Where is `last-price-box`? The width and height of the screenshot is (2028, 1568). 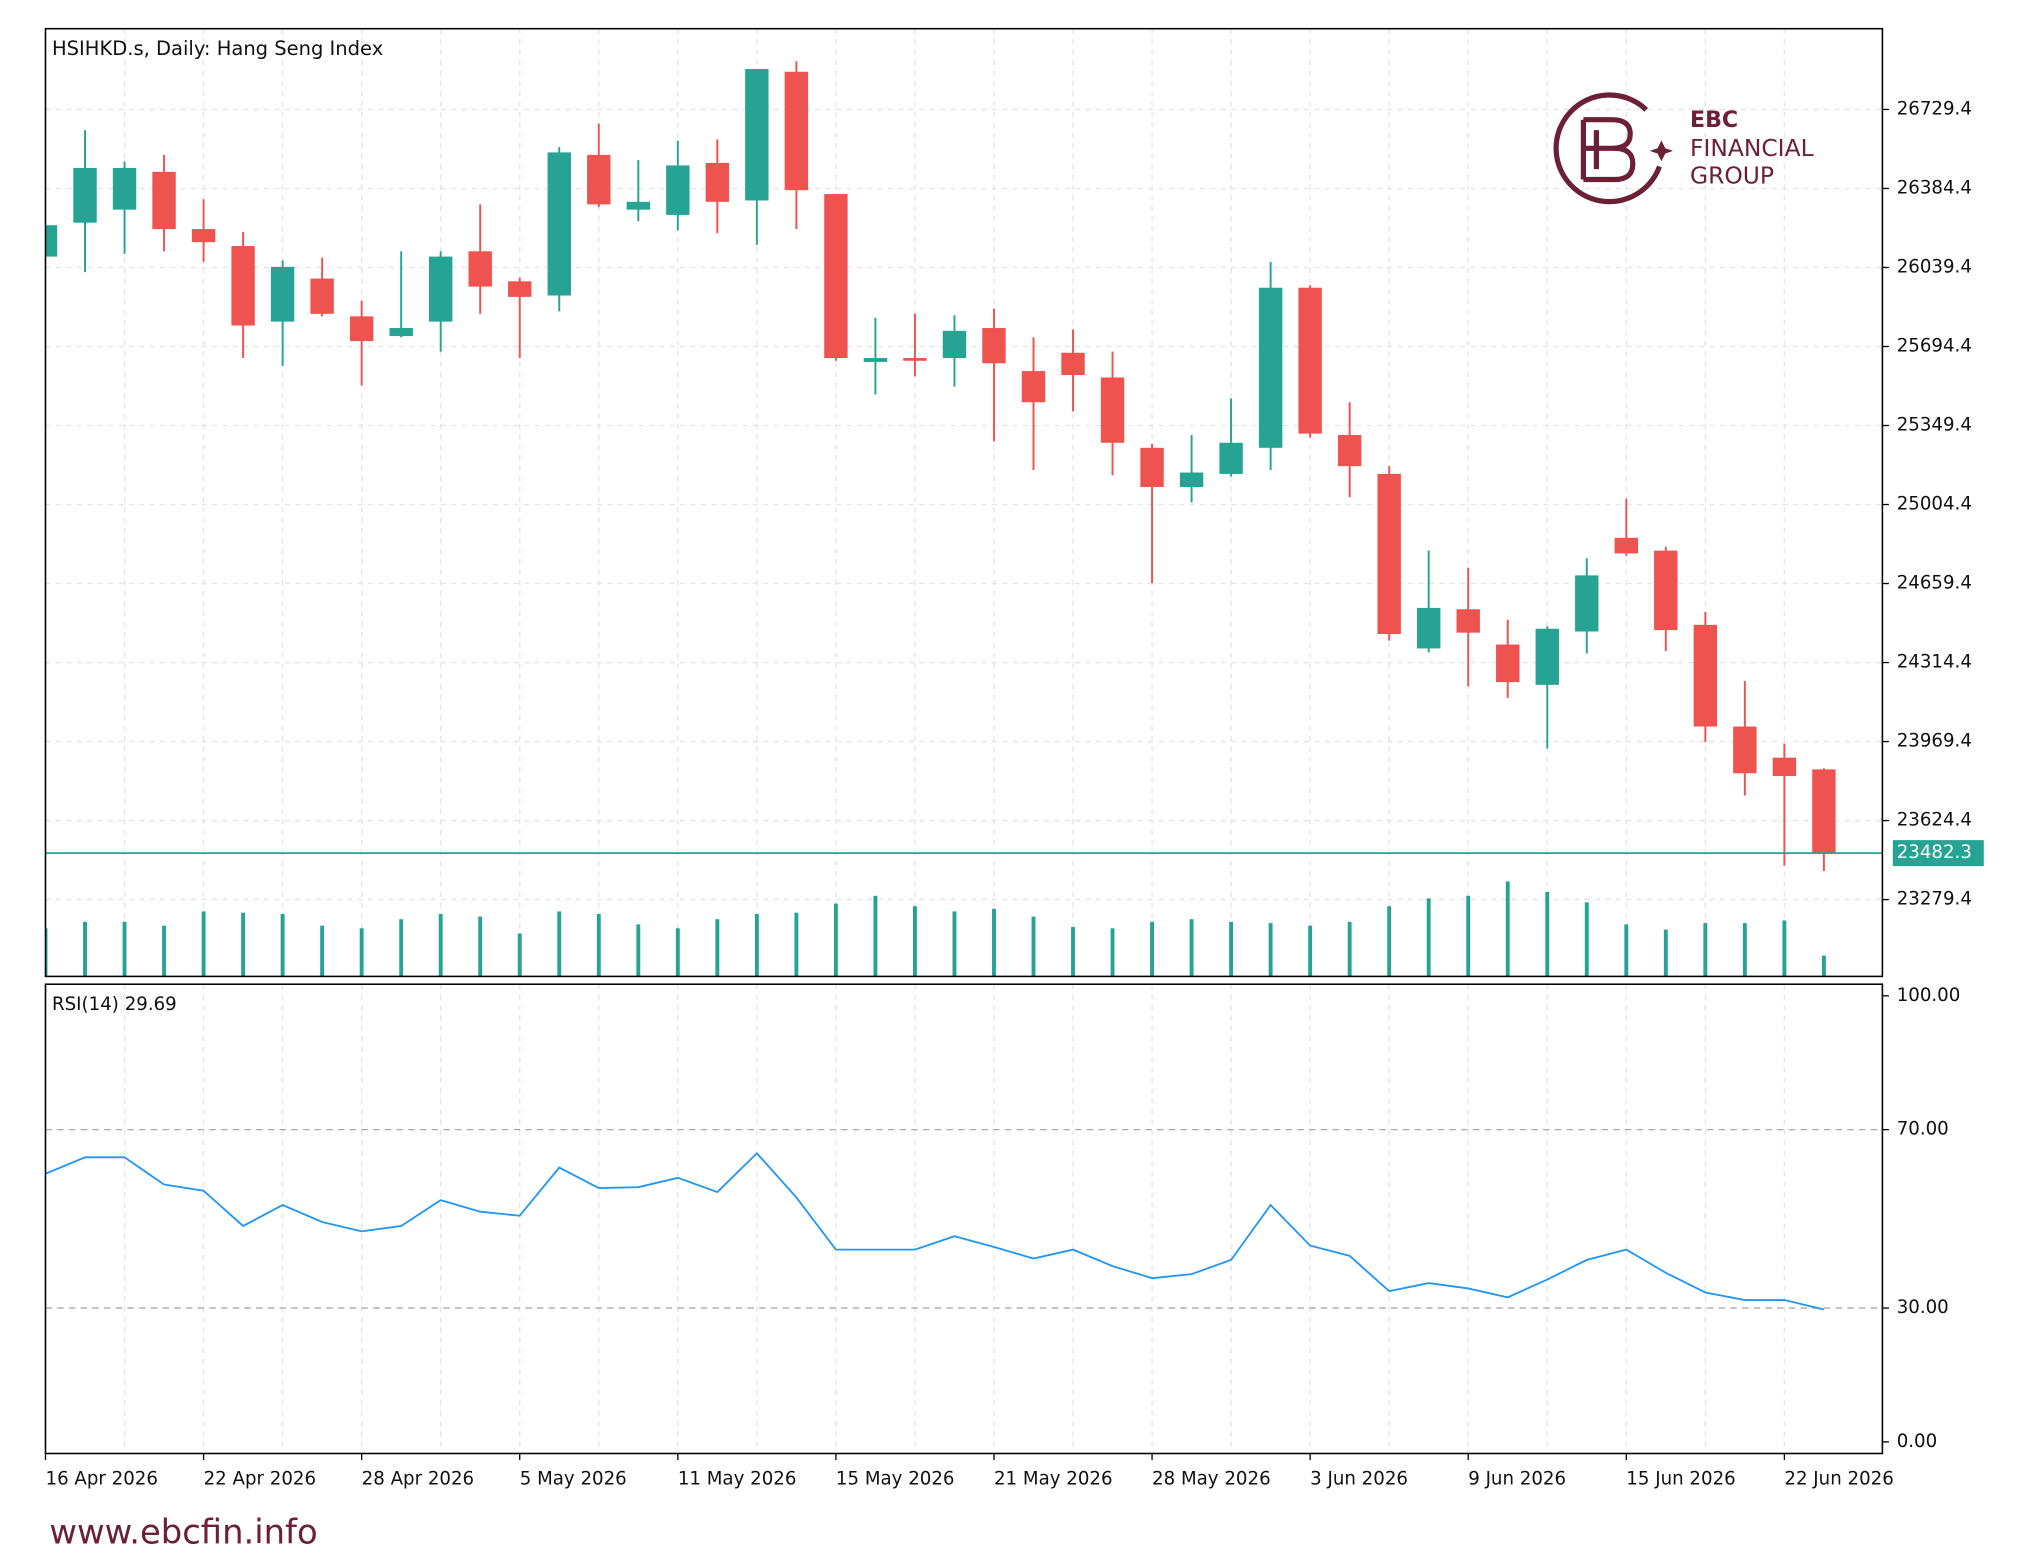 last-price-box is located at coordinates (1938, 853).